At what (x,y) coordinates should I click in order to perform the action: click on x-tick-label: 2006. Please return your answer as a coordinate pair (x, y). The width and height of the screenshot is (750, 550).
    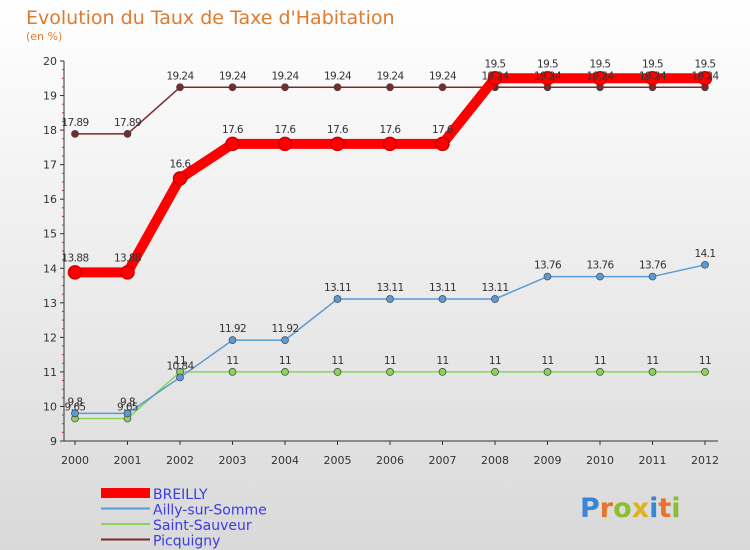
    Looking at the image, I should click on (390, 460).